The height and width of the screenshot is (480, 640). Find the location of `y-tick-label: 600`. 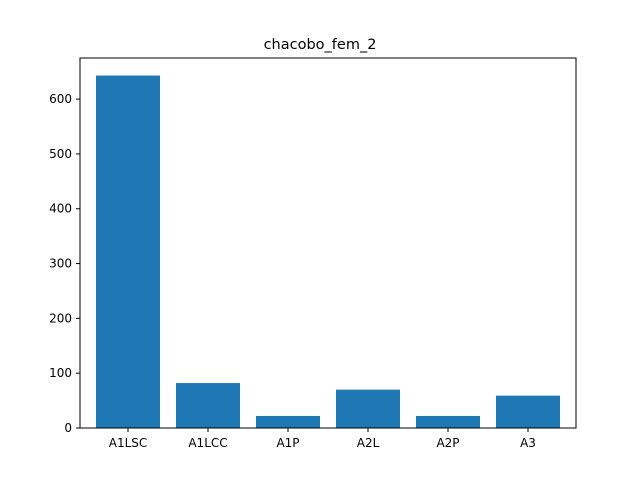

y-tick-label: 600 is located at coordinates (60, 99).